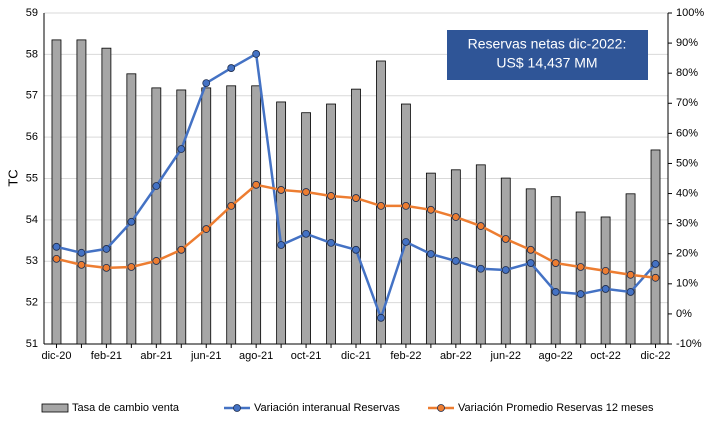  Describe the element at coordinates (405, 356) in the screenshot. I see `x-tick-label: feb-22` at that location.